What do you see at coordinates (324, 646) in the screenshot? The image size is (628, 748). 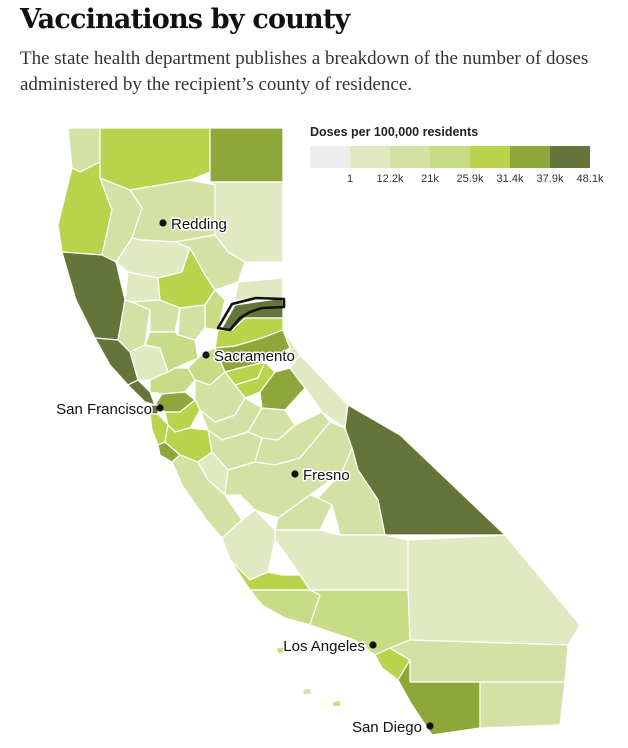 I see `city-label-los-angeles: Los Angeles` at bounding box center [324, 646].